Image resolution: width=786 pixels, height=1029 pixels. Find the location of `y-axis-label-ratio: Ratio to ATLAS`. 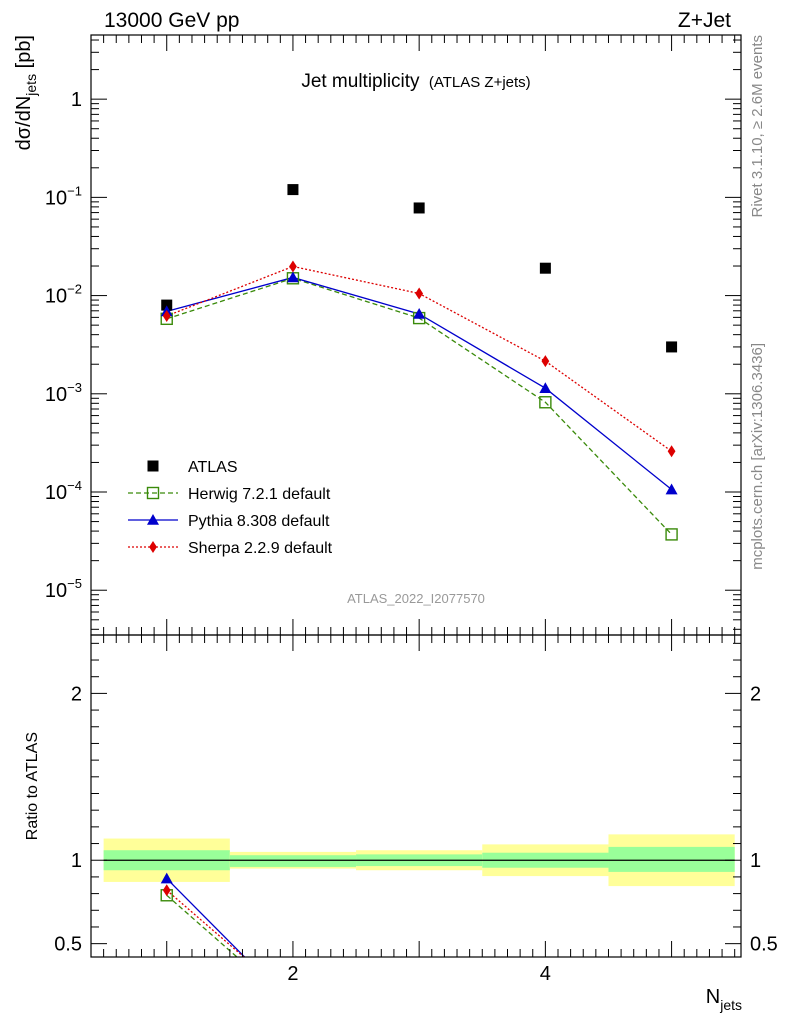

y-axis-label-ratio: Ratio to ATLAS is located at coordinates (32, 786).